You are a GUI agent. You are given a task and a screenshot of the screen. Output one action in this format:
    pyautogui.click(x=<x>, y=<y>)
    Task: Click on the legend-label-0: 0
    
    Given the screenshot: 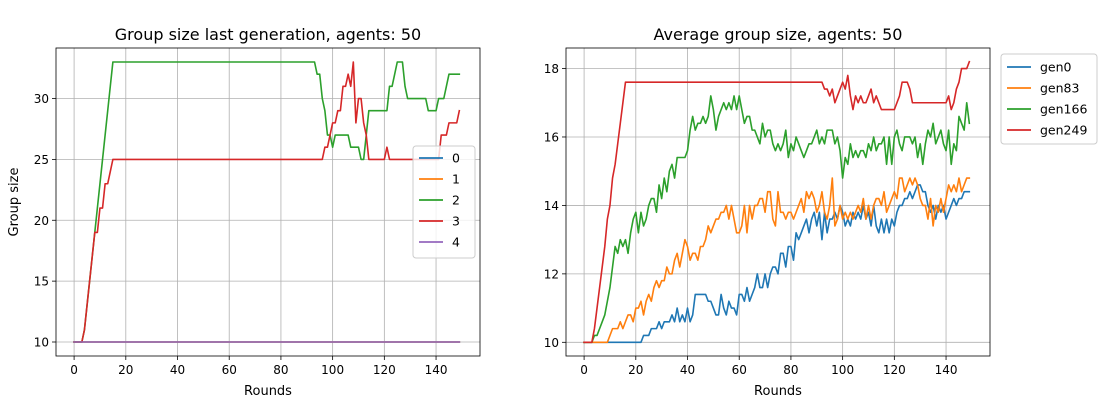 What is the action you would take?
    pyautogui.click(x=456, y=158)
    